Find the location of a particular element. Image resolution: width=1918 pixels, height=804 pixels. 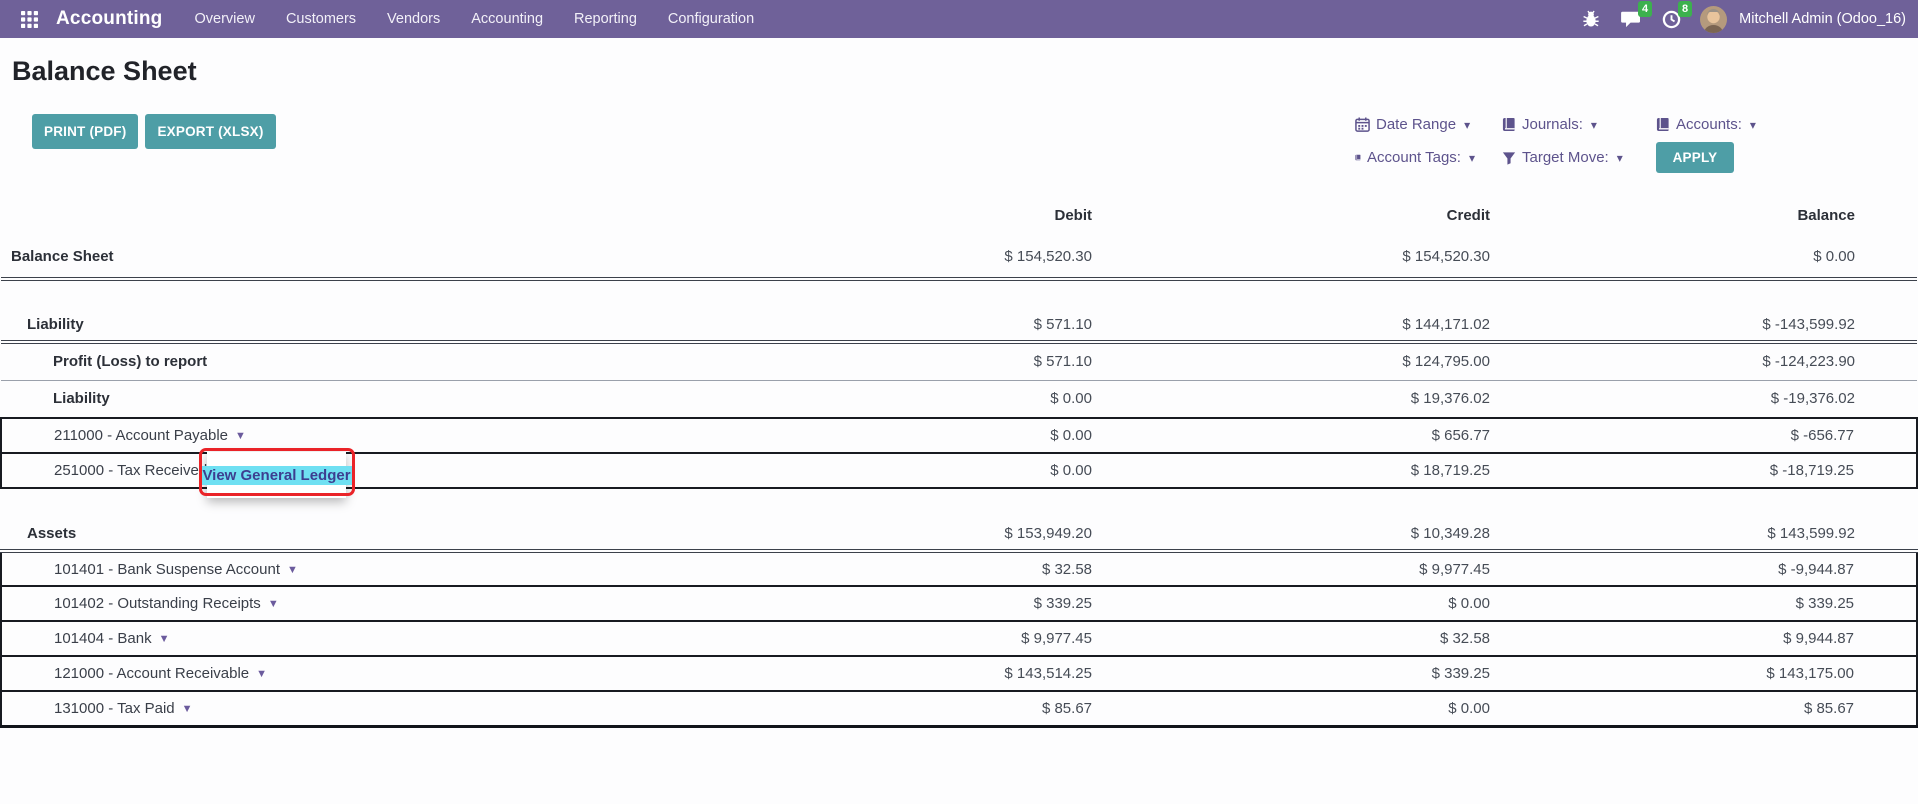

app-name: Accounting is located at coordinates (109, 18).